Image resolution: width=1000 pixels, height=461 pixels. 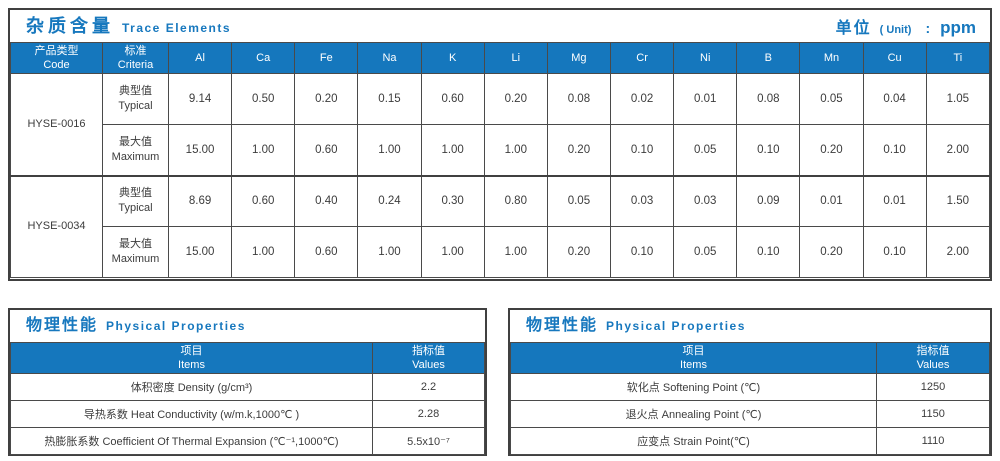 I want to click on table-row: 退火点 Annealing Point (℃) 1150, so click(x=750, y=414).